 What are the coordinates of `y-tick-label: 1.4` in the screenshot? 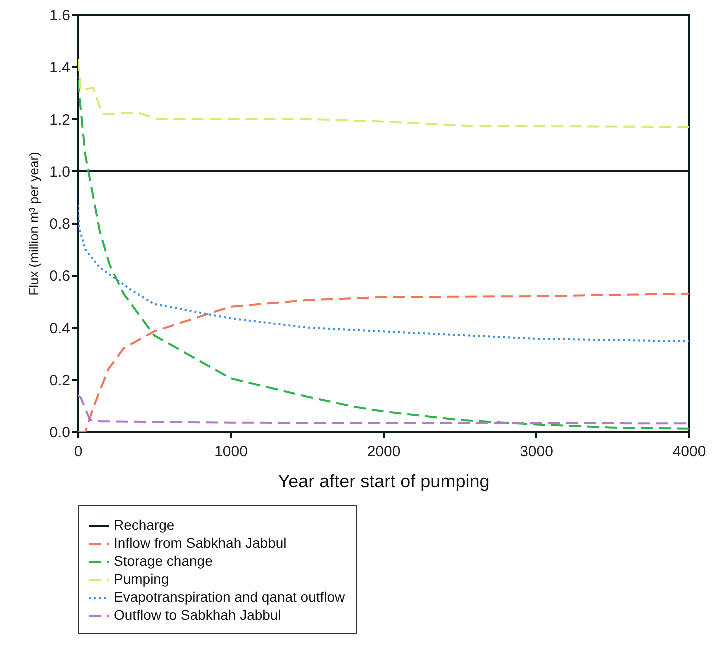 It's located at (60, 68).